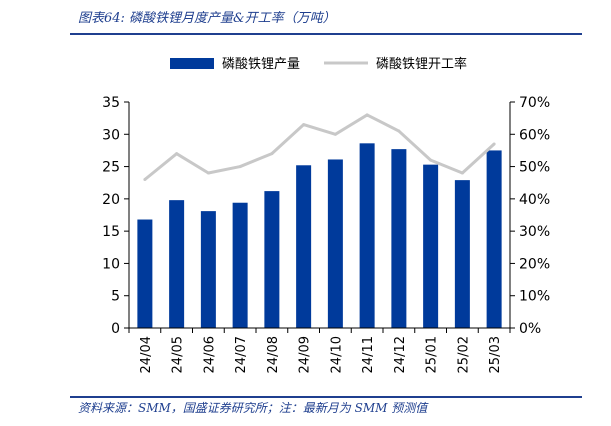 The width and height of the screenshot is (611, 426). What do you see at coordinates (432, 354) in the screenshot?
I see `x-tick-label: 25/01` at bounding box center [432, 354].